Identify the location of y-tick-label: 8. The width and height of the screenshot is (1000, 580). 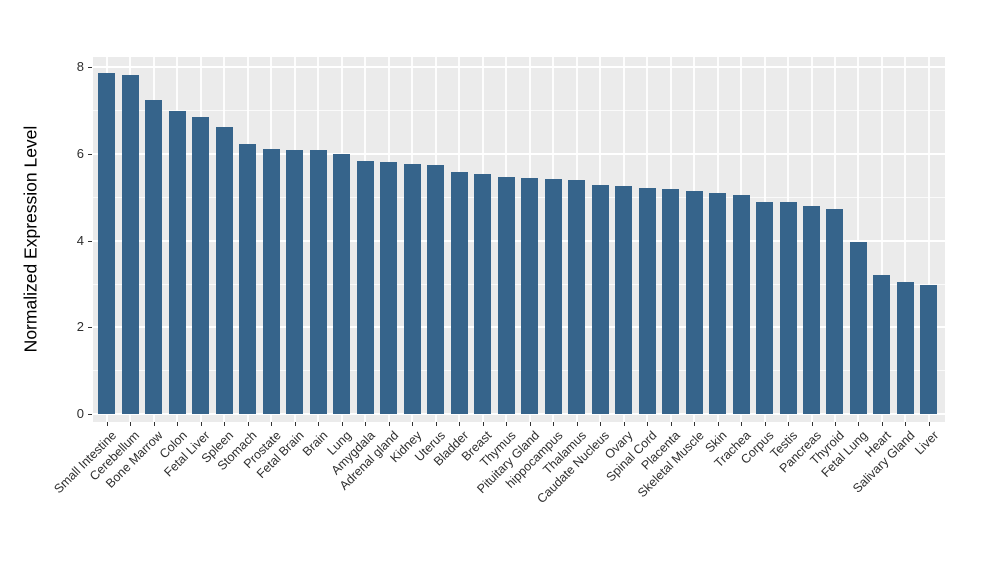
(80, 67).